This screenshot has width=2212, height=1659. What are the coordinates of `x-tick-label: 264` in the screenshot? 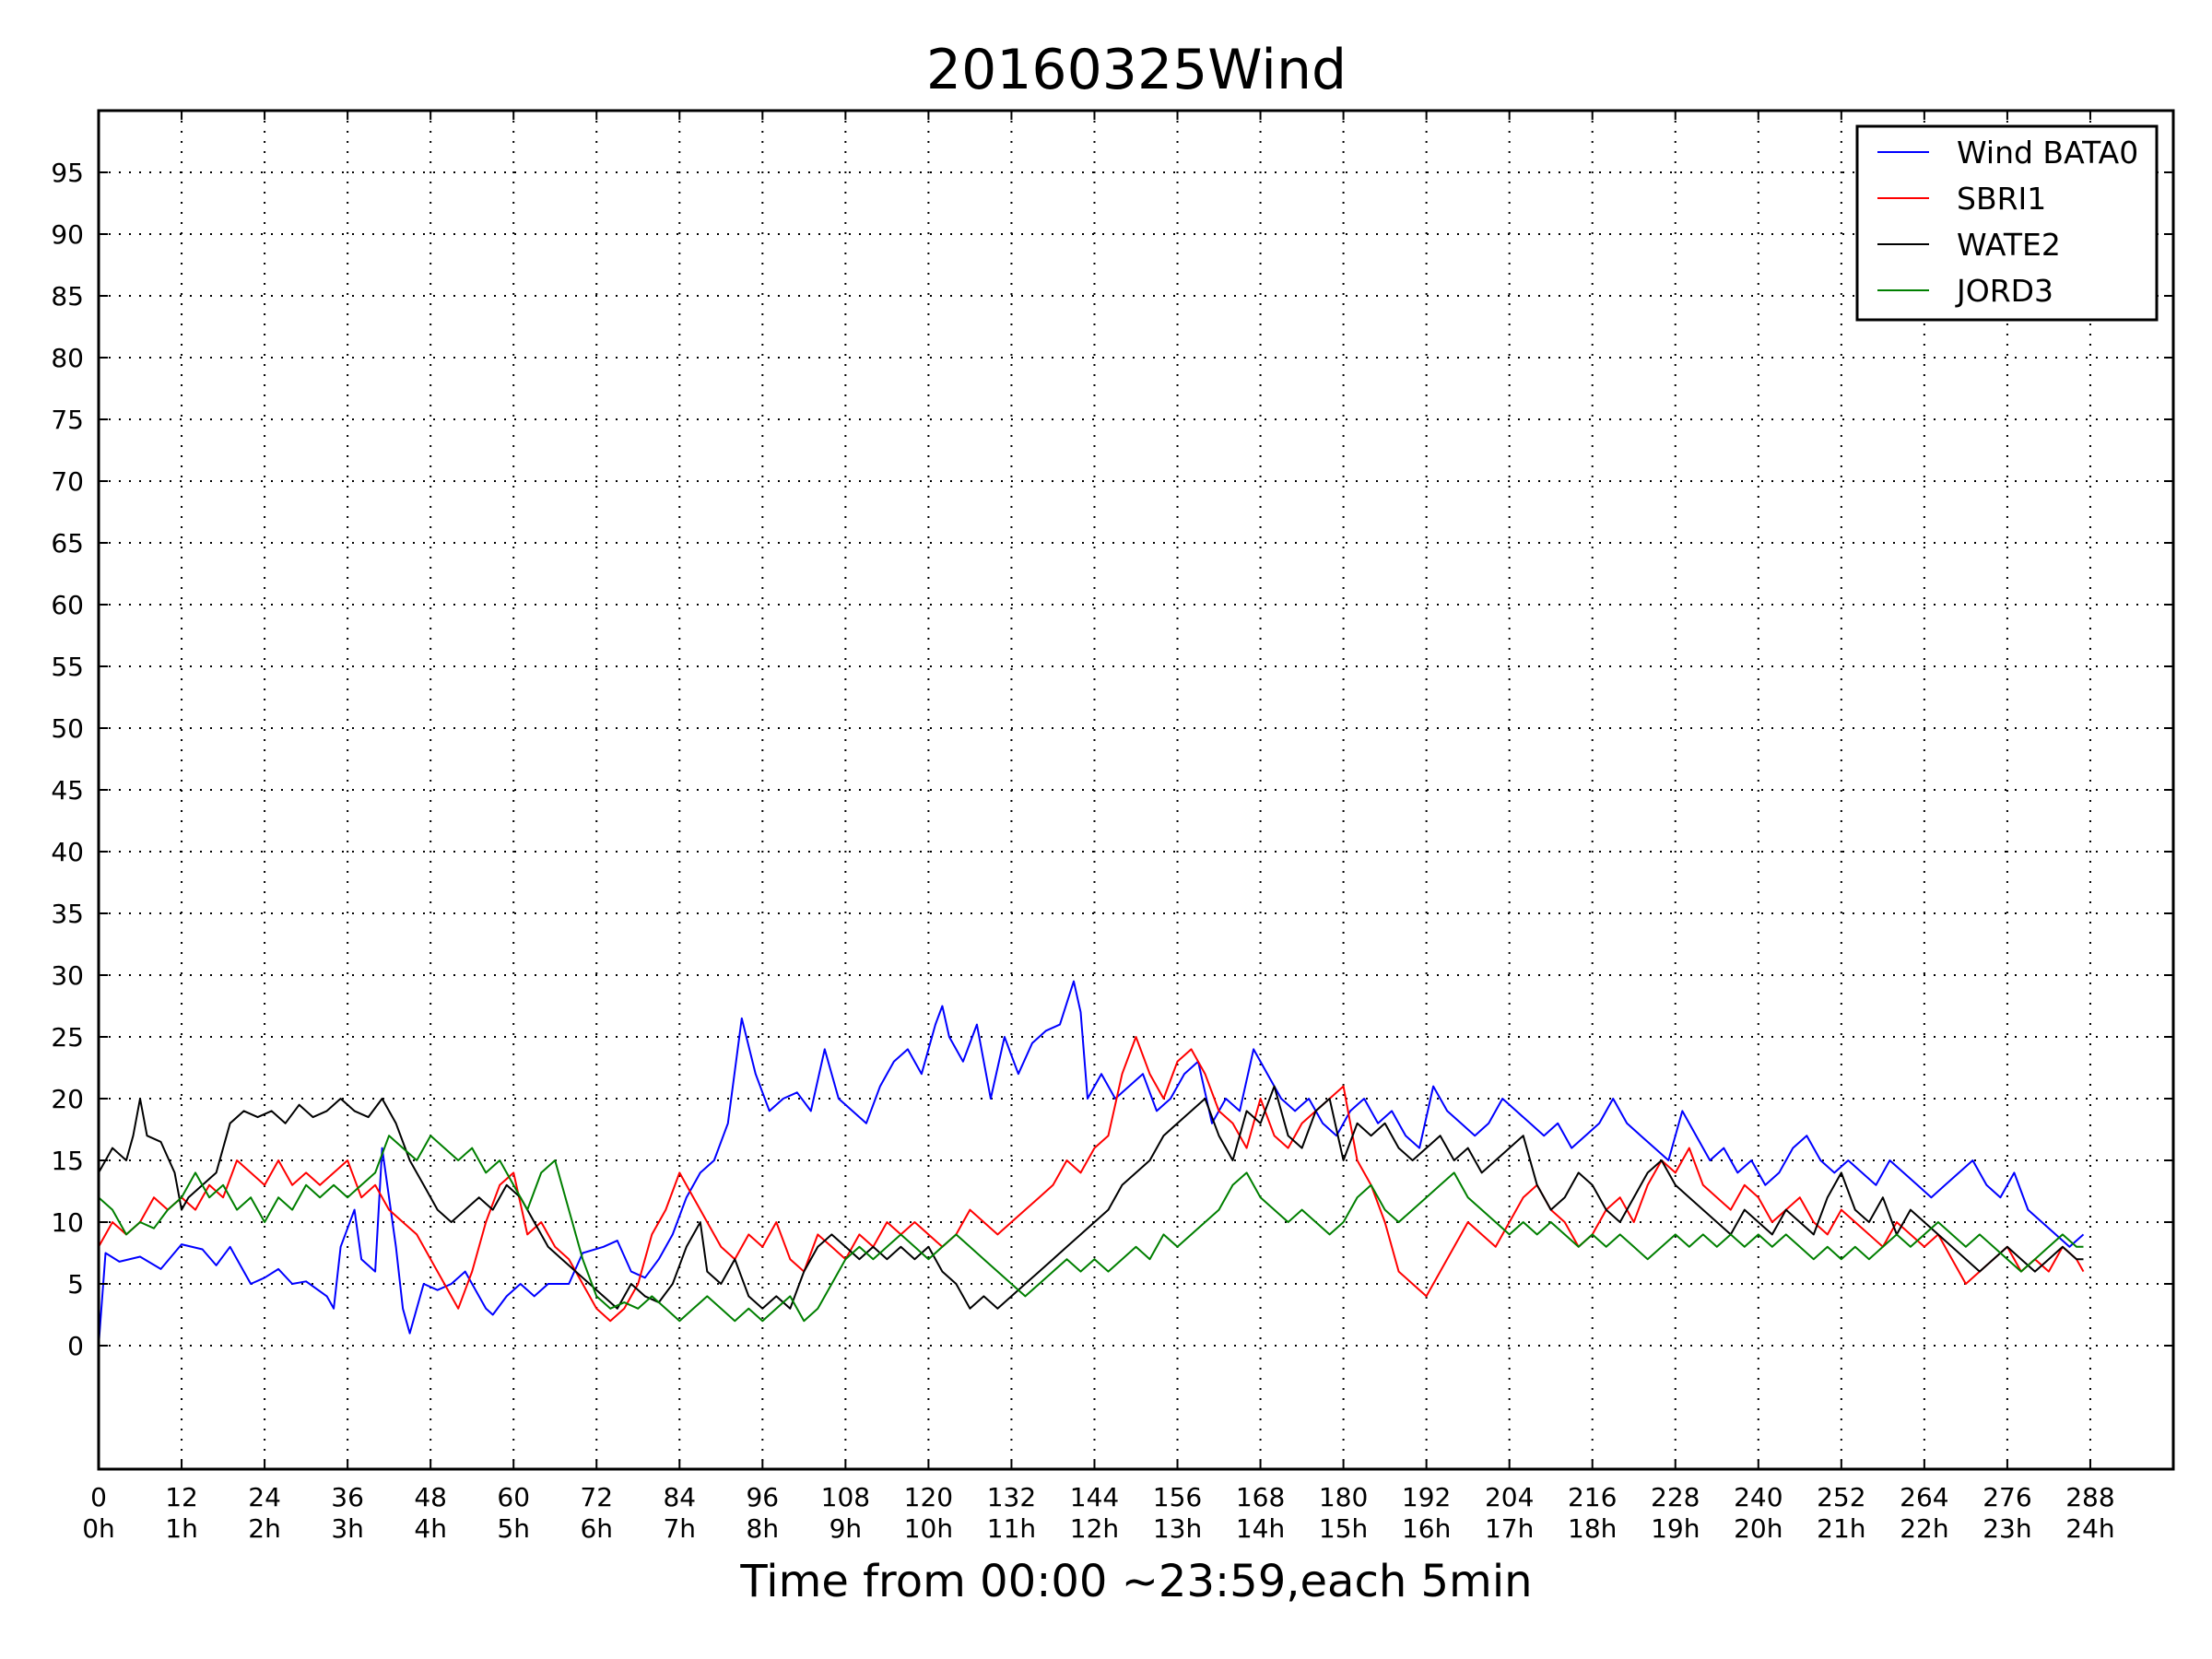 It's located at (1924, 1497).